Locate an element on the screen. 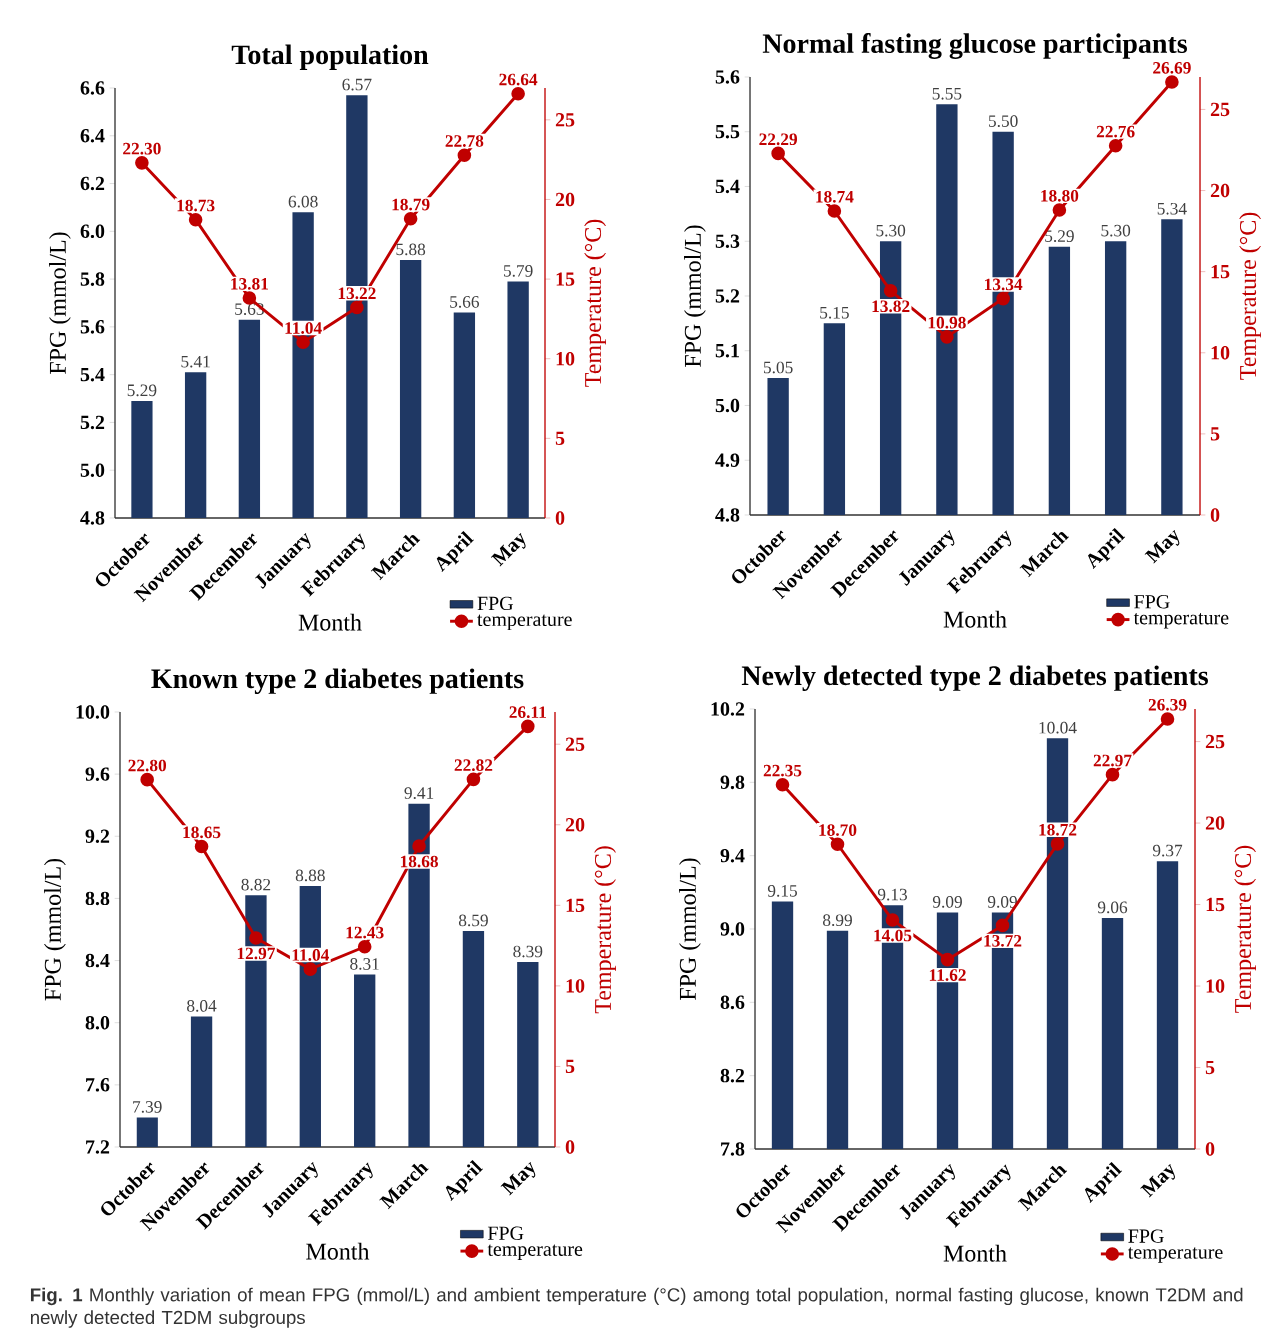 The width and height of the screenshot is (1285, 1341). chart-title: Newly detected type 2 diabetes patients is located at coordinates (974, 678).